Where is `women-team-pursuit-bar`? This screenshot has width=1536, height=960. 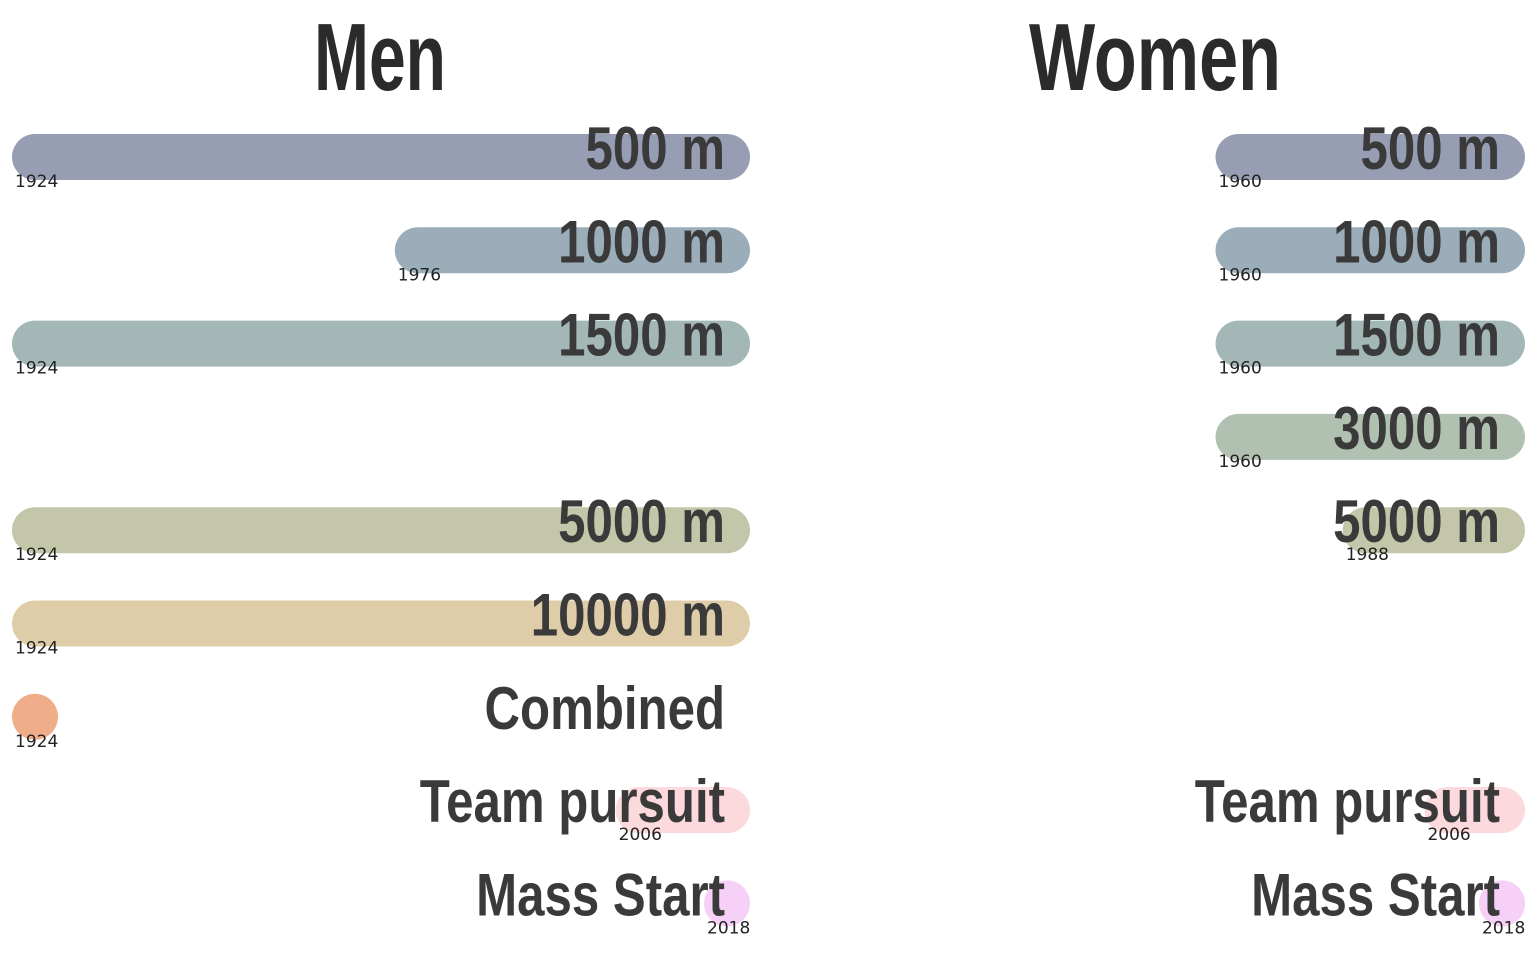 women-team-pursuit-bar is located at coordinates (1474, 810).